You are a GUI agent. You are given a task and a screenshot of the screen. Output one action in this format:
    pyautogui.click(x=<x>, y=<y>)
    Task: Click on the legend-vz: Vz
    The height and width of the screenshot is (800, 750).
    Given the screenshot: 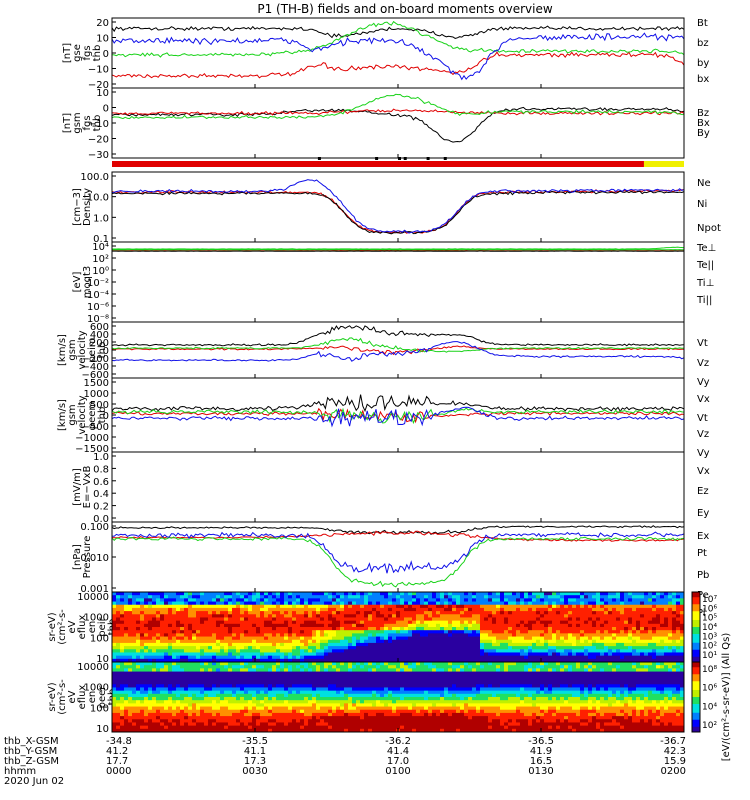 What is the action you would take?
    pyautogui.click(x=703, y=363)
    